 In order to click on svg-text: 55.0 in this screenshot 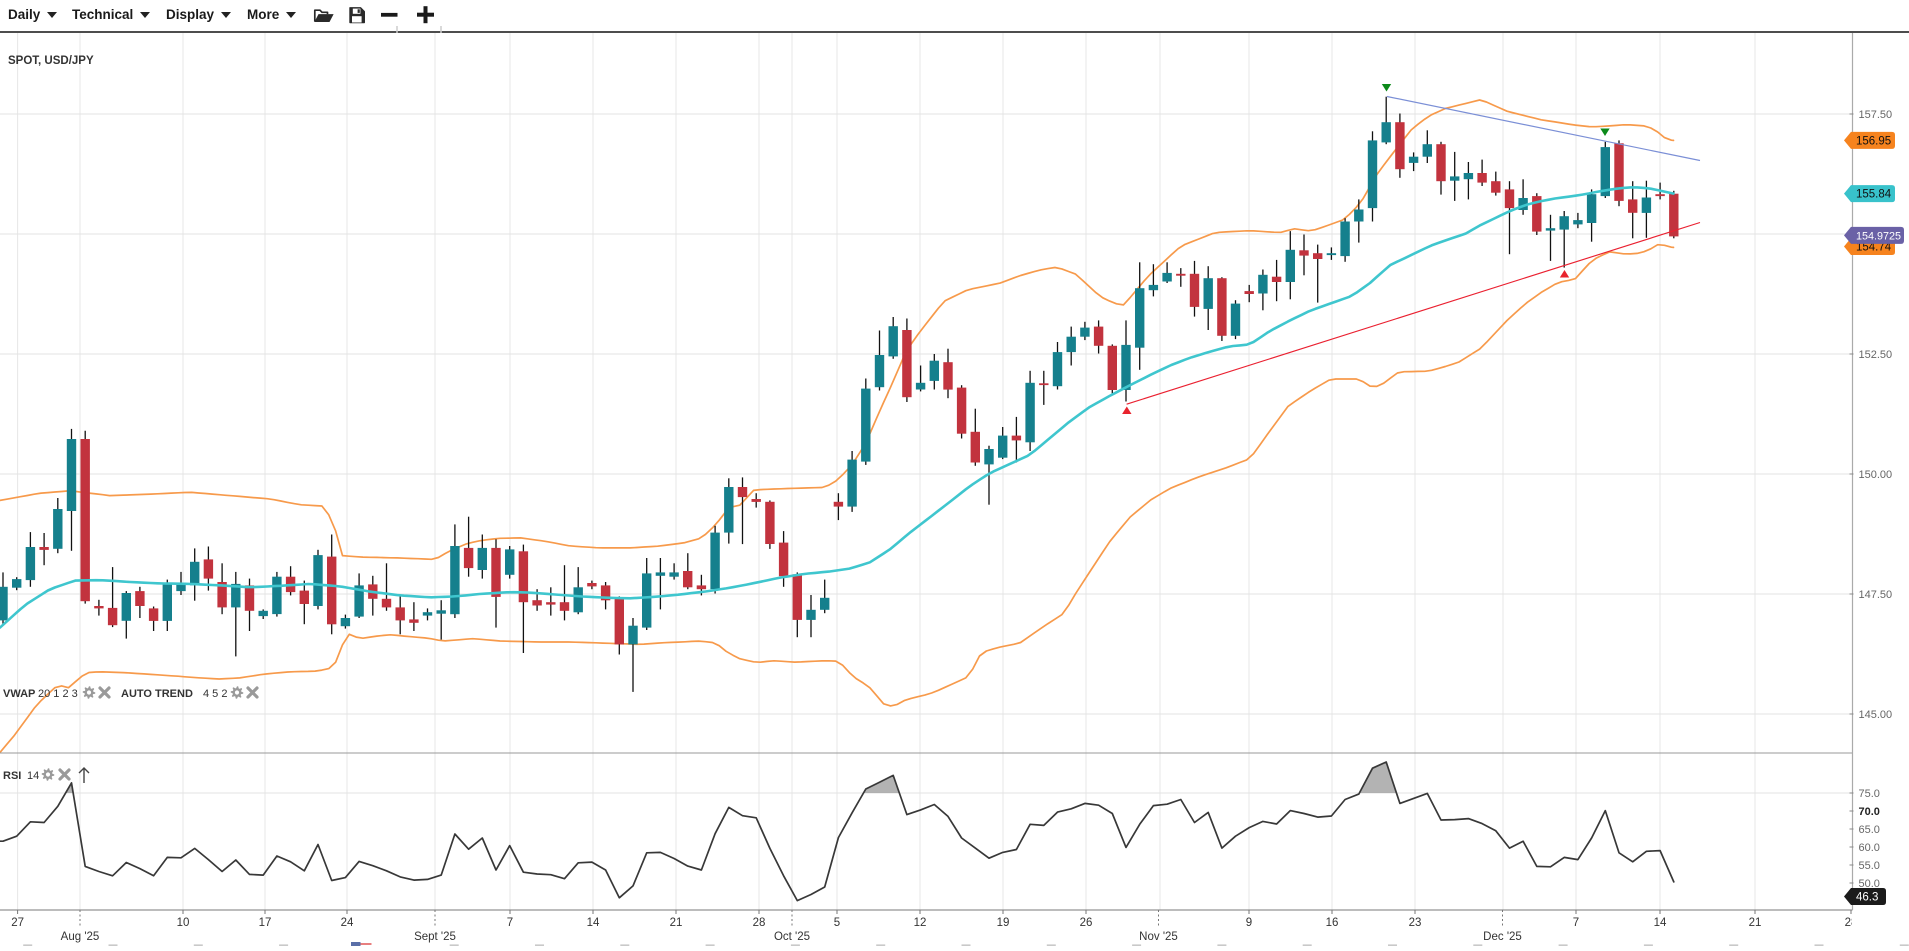, I will do `click(1869, 866)`.